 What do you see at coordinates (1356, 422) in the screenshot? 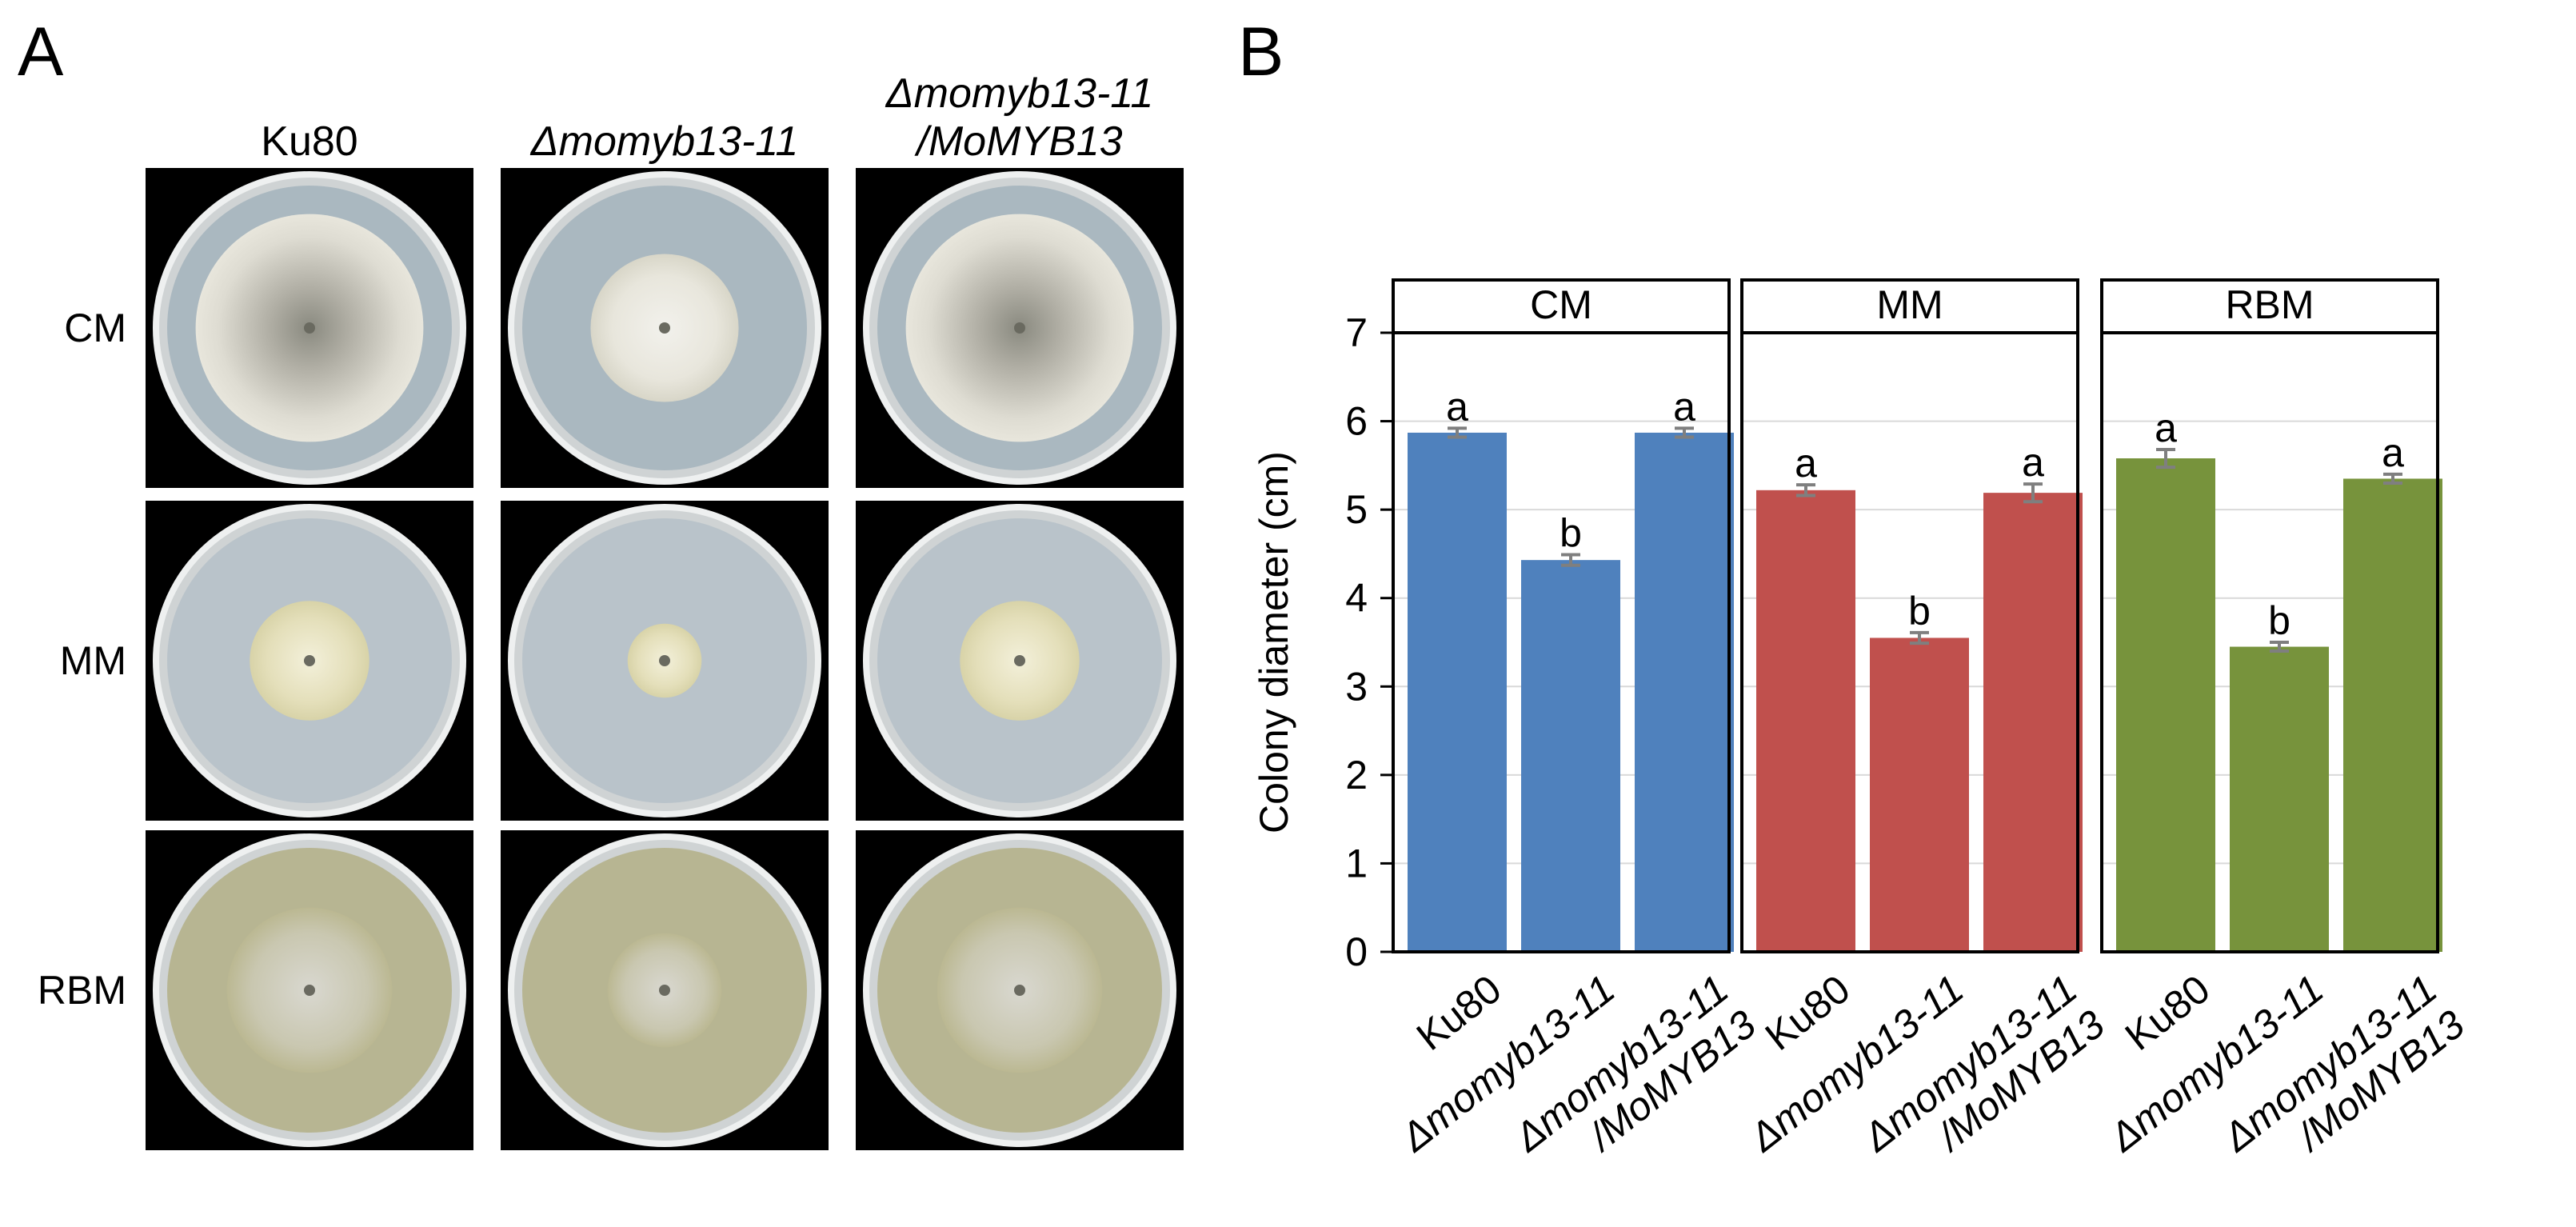
I see `y-tick-label: 6` at bounding box center [1356, 422].